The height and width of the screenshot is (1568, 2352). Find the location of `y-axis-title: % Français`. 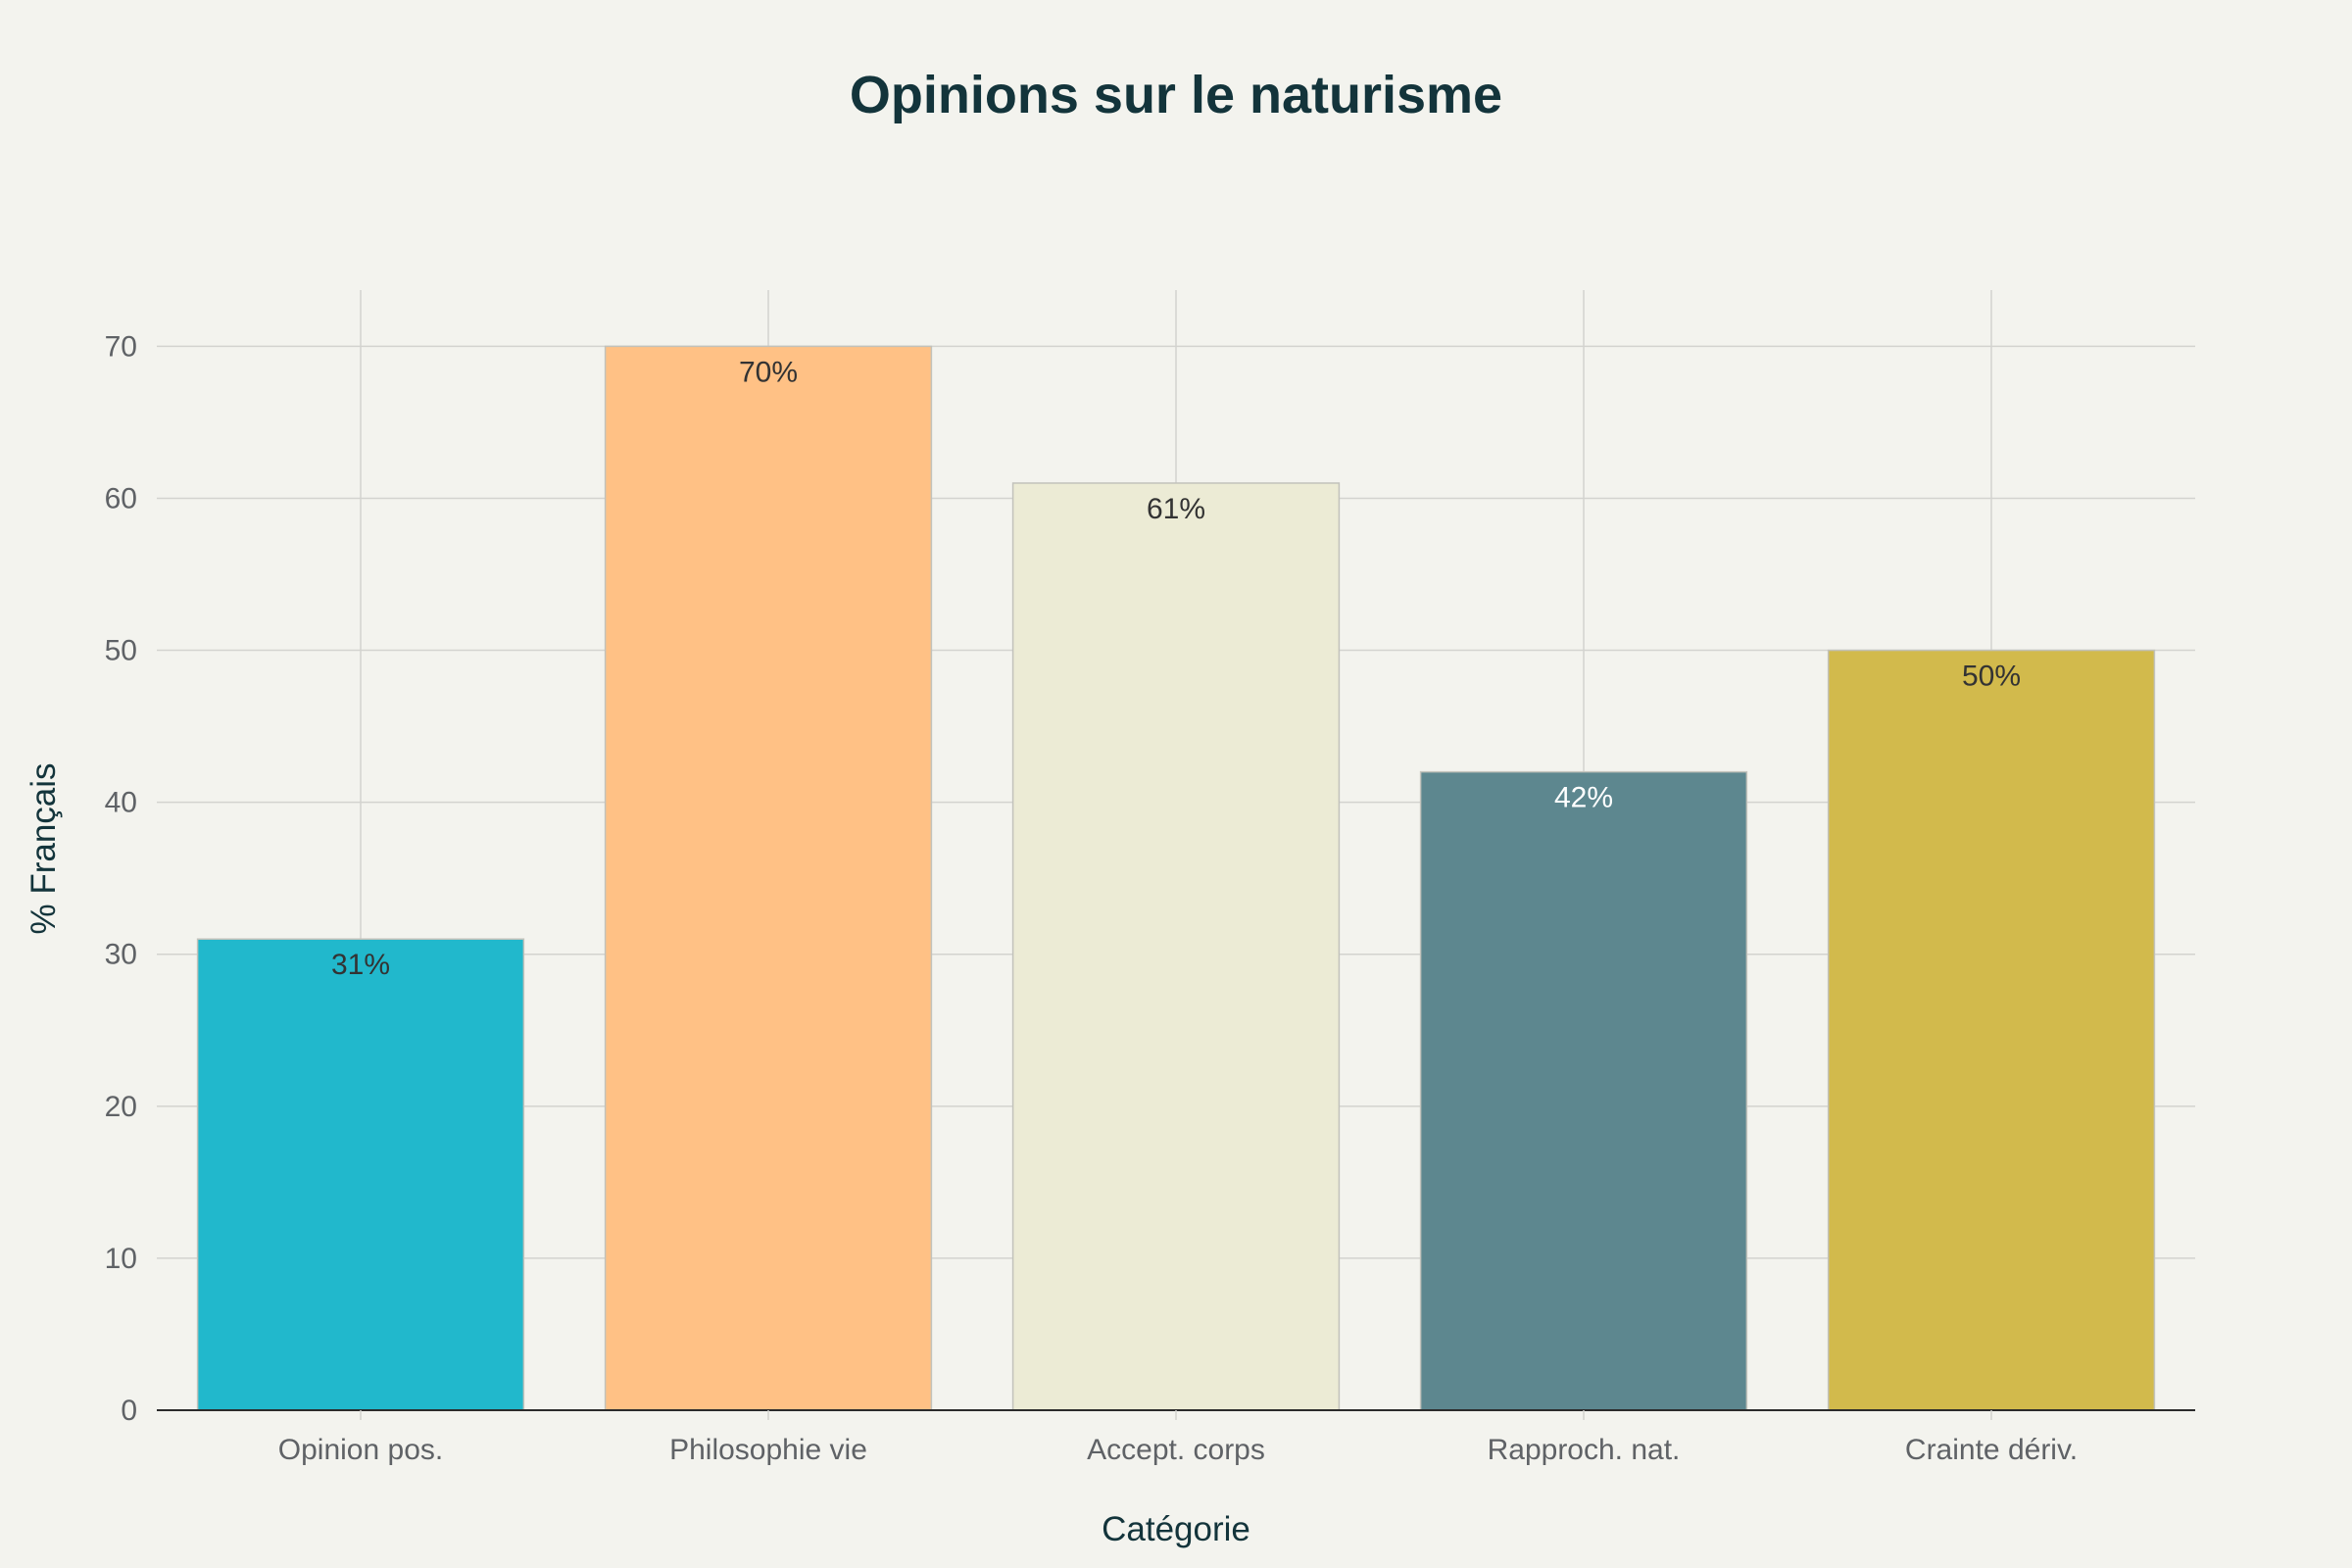

y-axis-title: % Français is located at coordinates (43, 848).